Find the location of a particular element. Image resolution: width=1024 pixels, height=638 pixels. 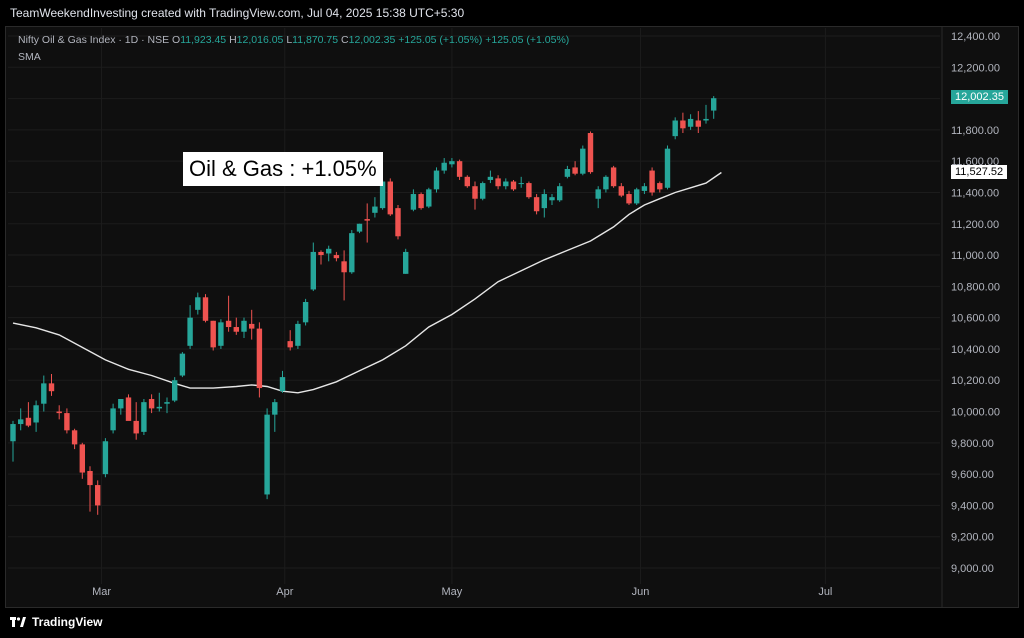

candle-body is located at coordinates (521, 184).